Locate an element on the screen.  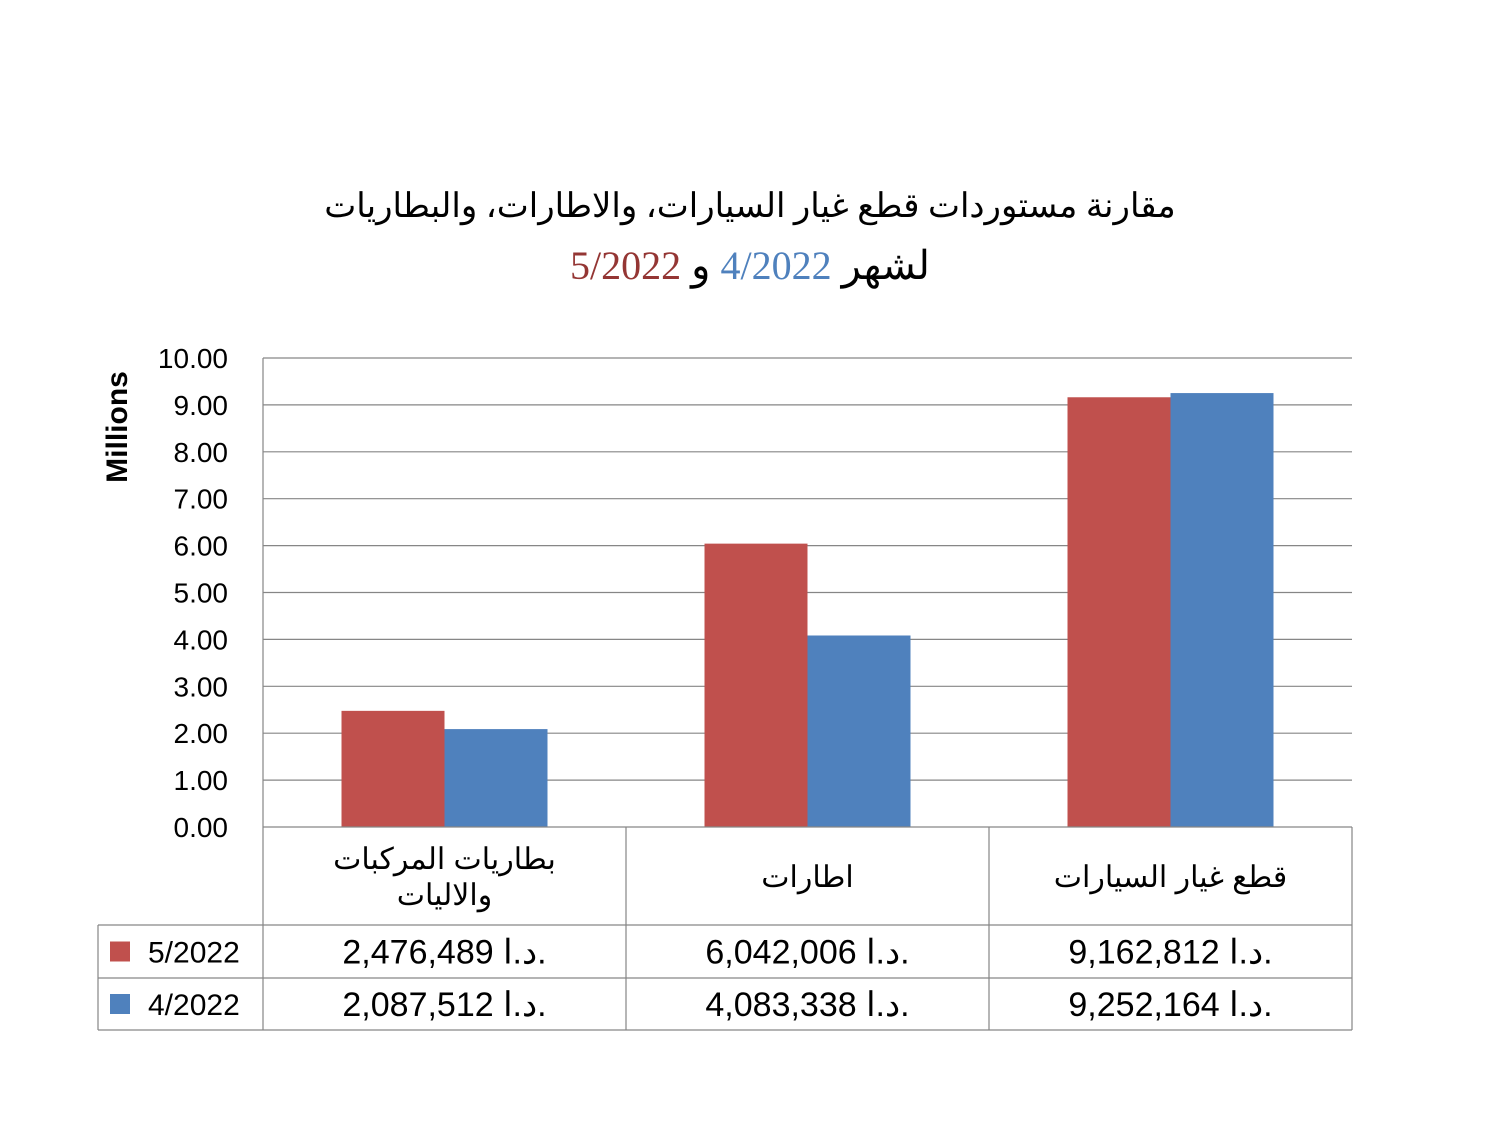
chart-subtitle: لشهر 4/2022 و 5/2022 is located at coordinates (750, 265).